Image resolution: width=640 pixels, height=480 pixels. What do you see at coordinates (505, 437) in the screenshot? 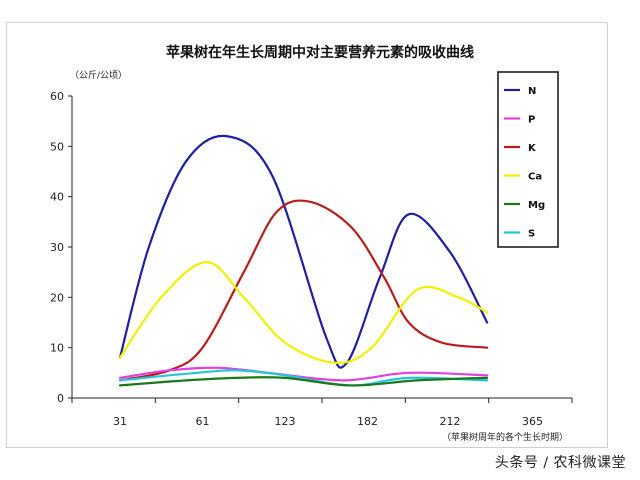
I see `x-axis-label: （苹果树周年的各个生长时期）` at bounding box center [505, 437].